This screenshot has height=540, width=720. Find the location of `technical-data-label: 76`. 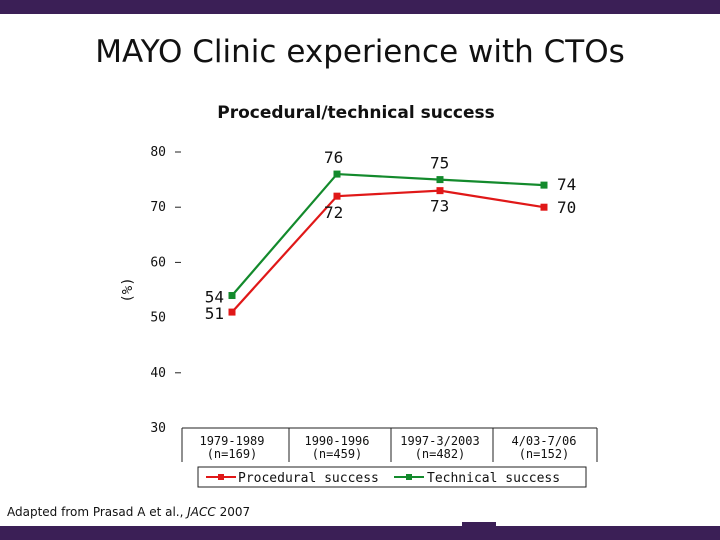

technical-data-label: 76 is located at coordinates (333, 157).